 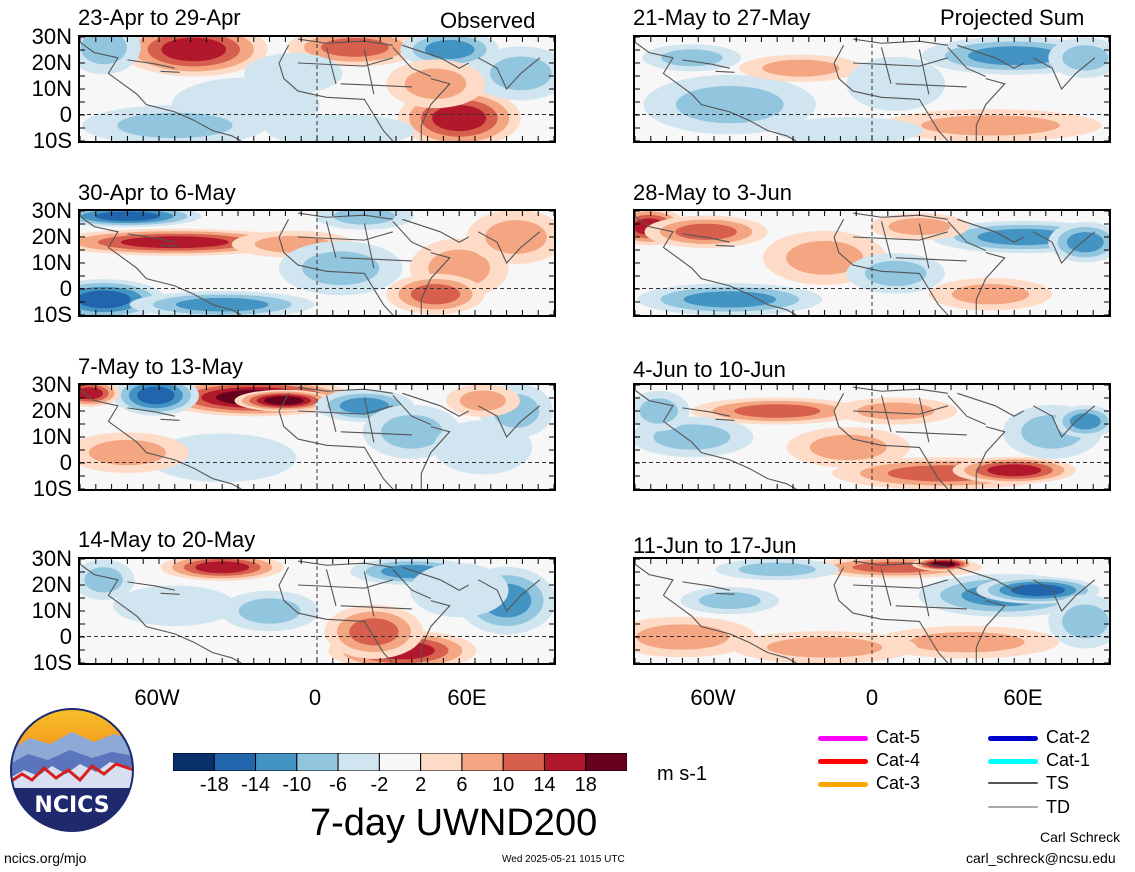 What do you see at coordinates (1013, 783) in the screenshot?
I see `legend-line-ts` at bounding box center [1013, 783].